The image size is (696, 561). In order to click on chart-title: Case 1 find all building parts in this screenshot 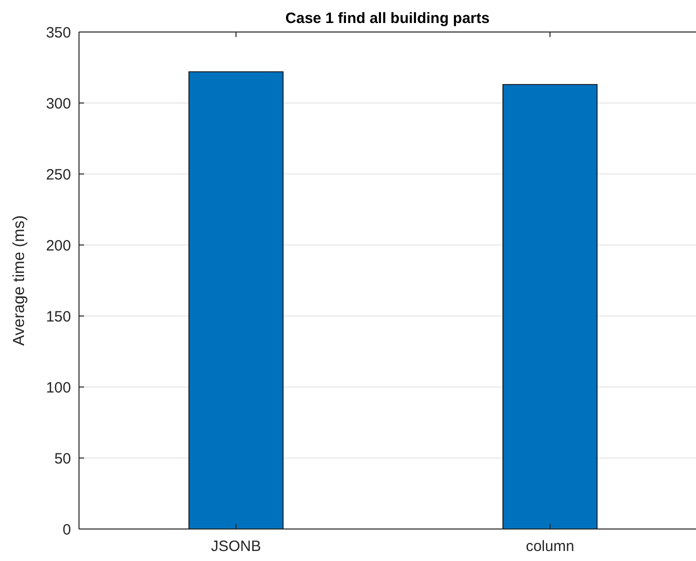, I will do `click(387, 18)`.